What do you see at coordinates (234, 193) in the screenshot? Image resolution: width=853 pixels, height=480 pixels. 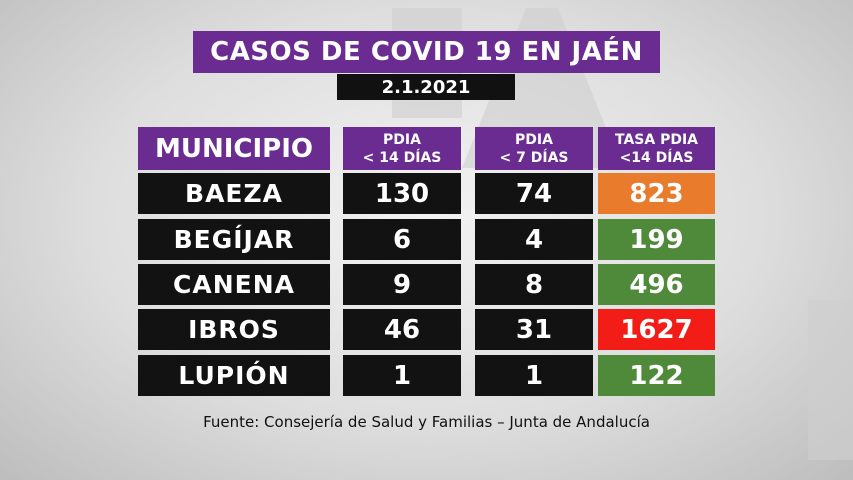 I see `municipio-cell: BAEZA` at bounding box center [234, 193].